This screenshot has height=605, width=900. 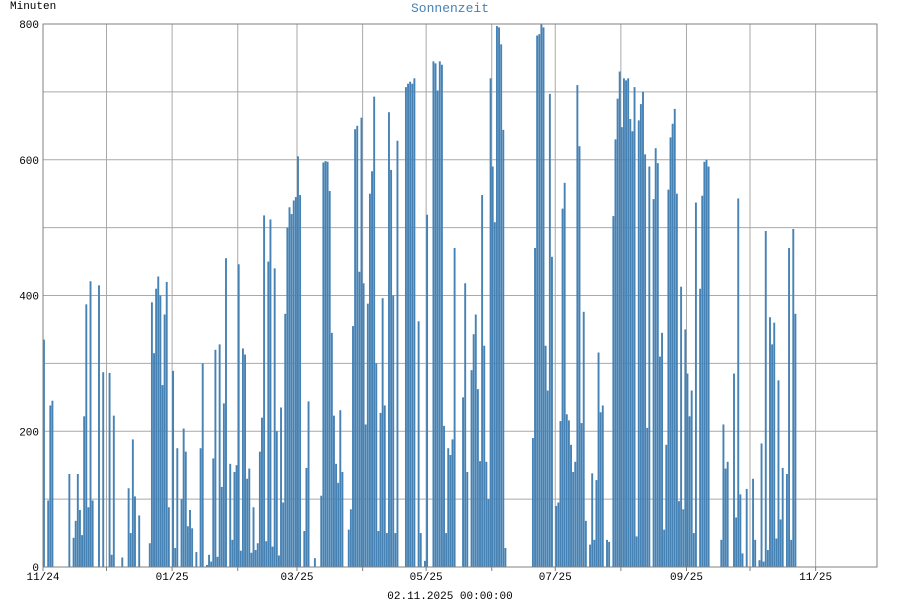 I want to click on x-tick-label: 11/25, so click(x=815, y=578).